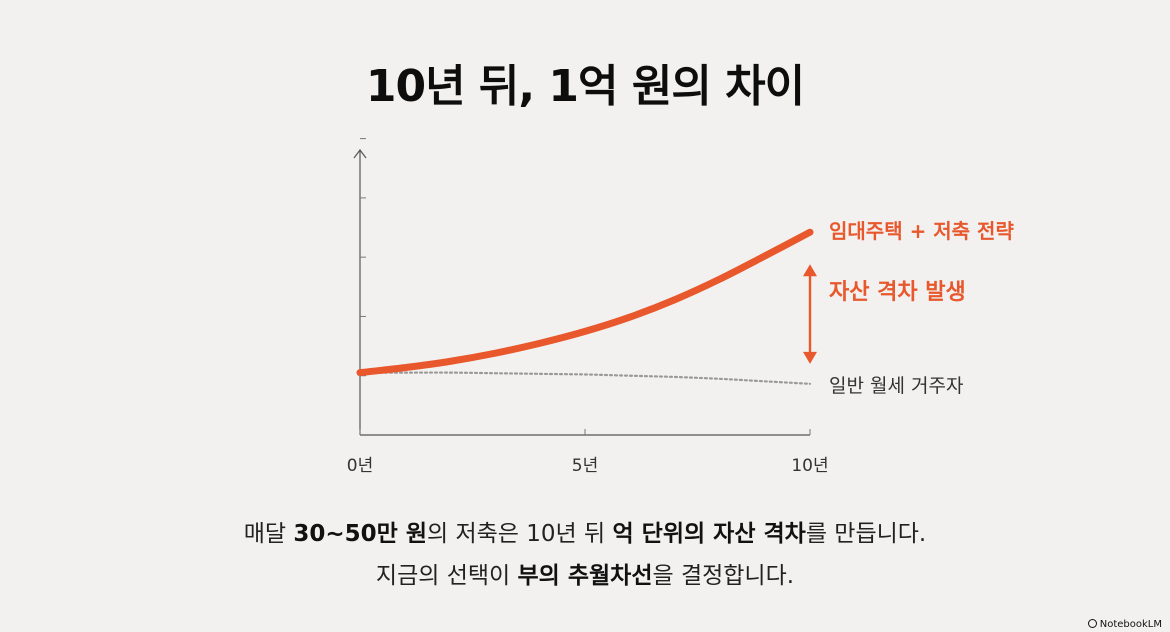 The width and height of the screenshot is (1170, 632). Describe the element at coordinates (446, 576) in the screenshot. I see `caption-2a: 지금의 선택이` at that location.